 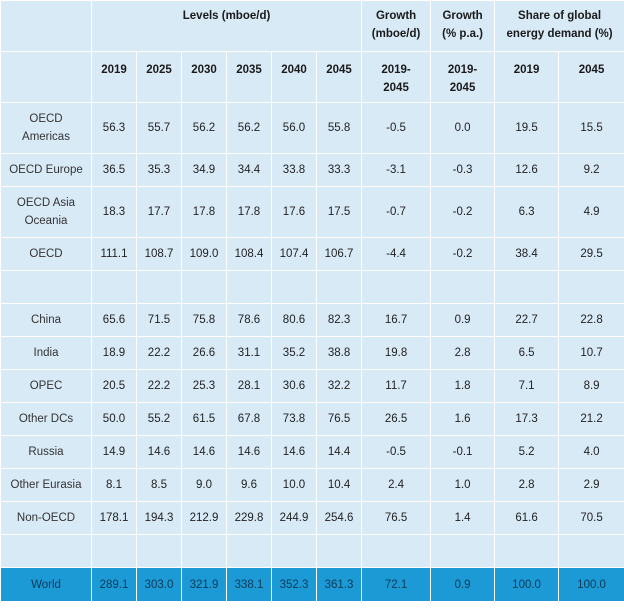 What do you see at coordinates (159, 254) in the screenshot?
I see `table-cell: 108.7` at bounding box center [159, 254].